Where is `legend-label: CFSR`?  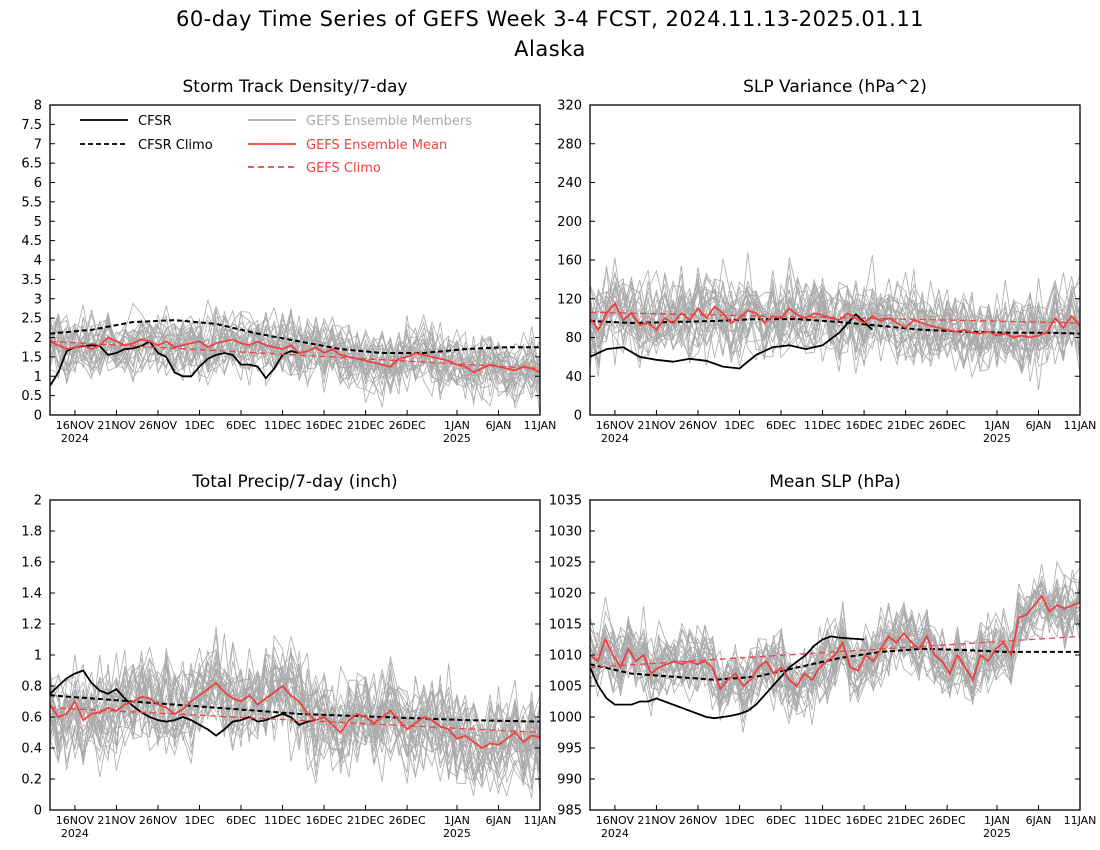
legend-label: CFSR is located at coordinates (155, 121).